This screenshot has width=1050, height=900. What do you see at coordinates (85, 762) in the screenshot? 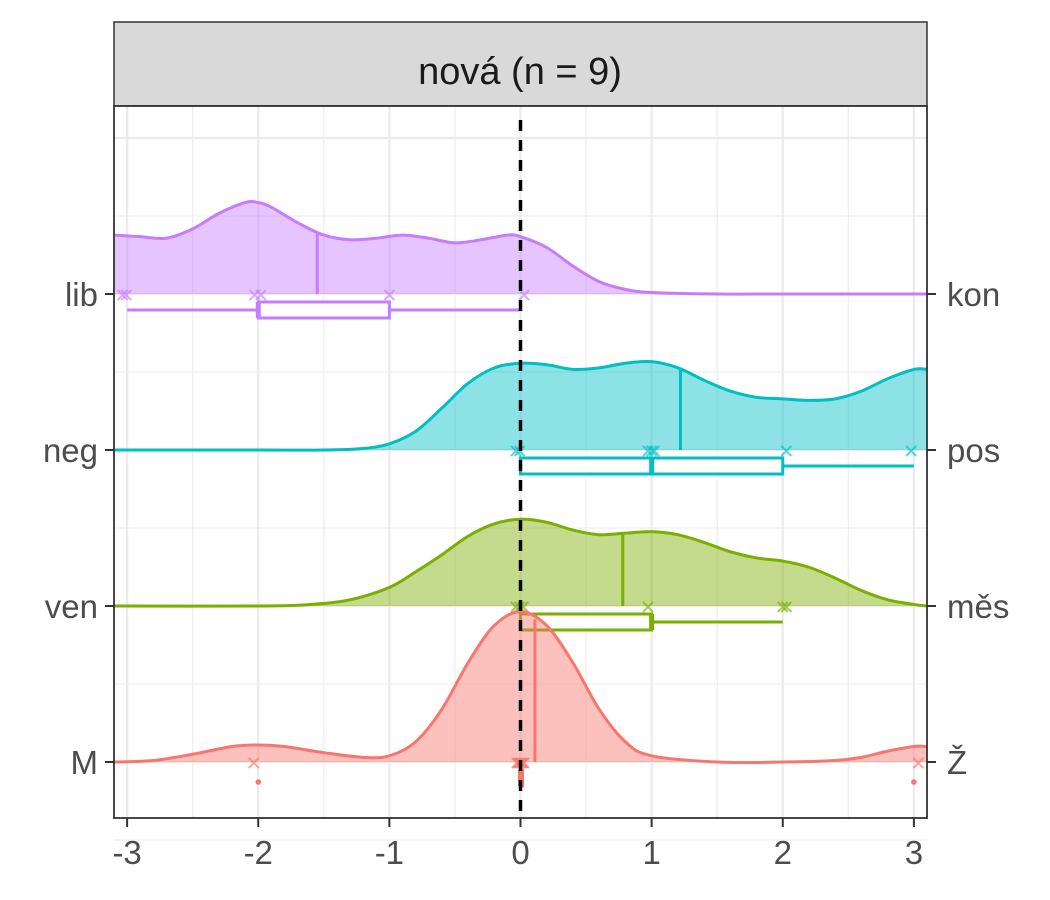
I see `y-axis-left-label: M` at bounding box center [85, 762].